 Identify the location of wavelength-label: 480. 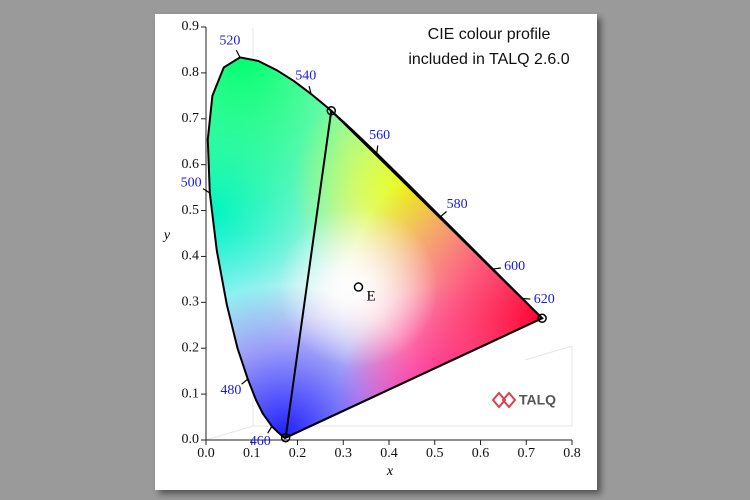
(230, 390).